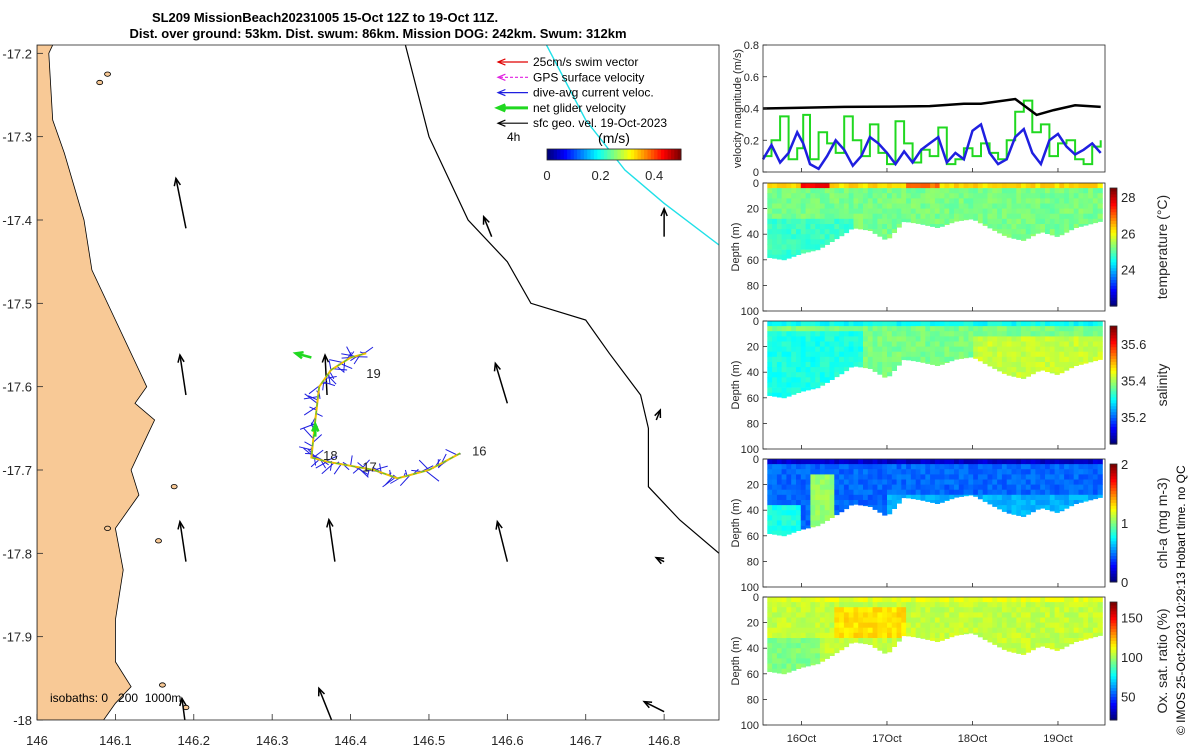 This screenshot has width=1200, height=750. I want to click on surface-current-arrow-9-head, so click(499, 524).